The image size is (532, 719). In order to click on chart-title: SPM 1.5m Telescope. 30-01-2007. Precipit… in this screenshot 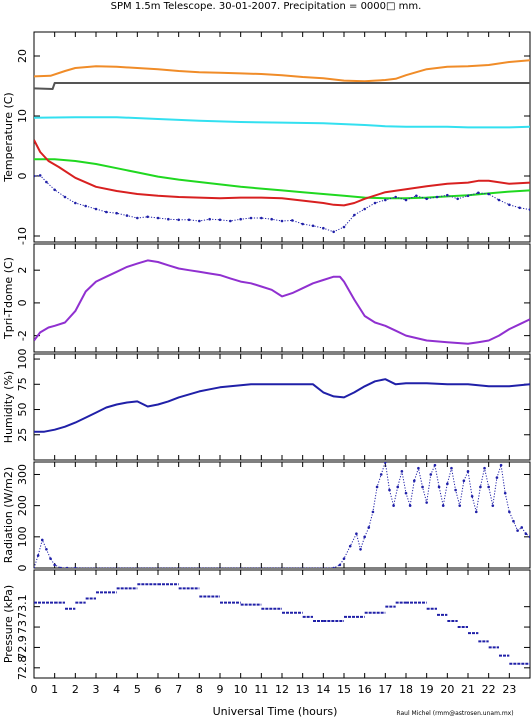, I will do `click(266, 6)`.